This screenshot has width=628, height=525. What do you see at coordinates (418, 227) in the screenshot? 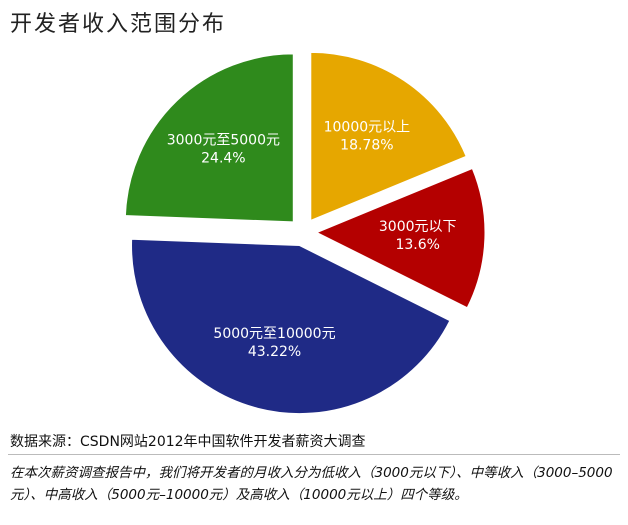
I see `slice-label: 3000元以下` at bounding box center [418, 227].